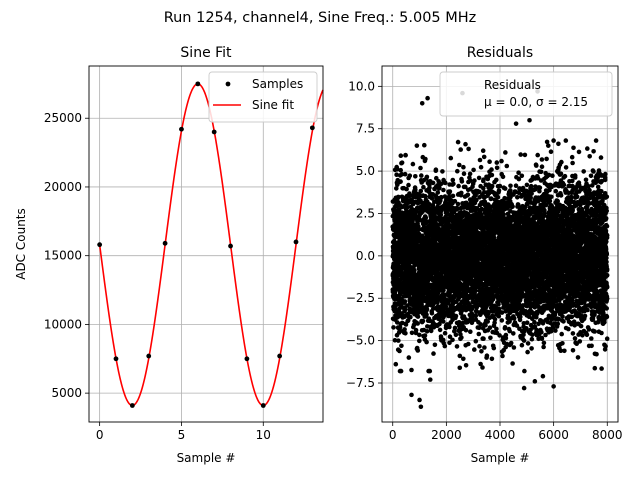 The image size is (640, 480). What do you see at coordinates (63, 187) in the screenshot?
I see `y-tick-label: 20000` at bounding box center [63, 187].